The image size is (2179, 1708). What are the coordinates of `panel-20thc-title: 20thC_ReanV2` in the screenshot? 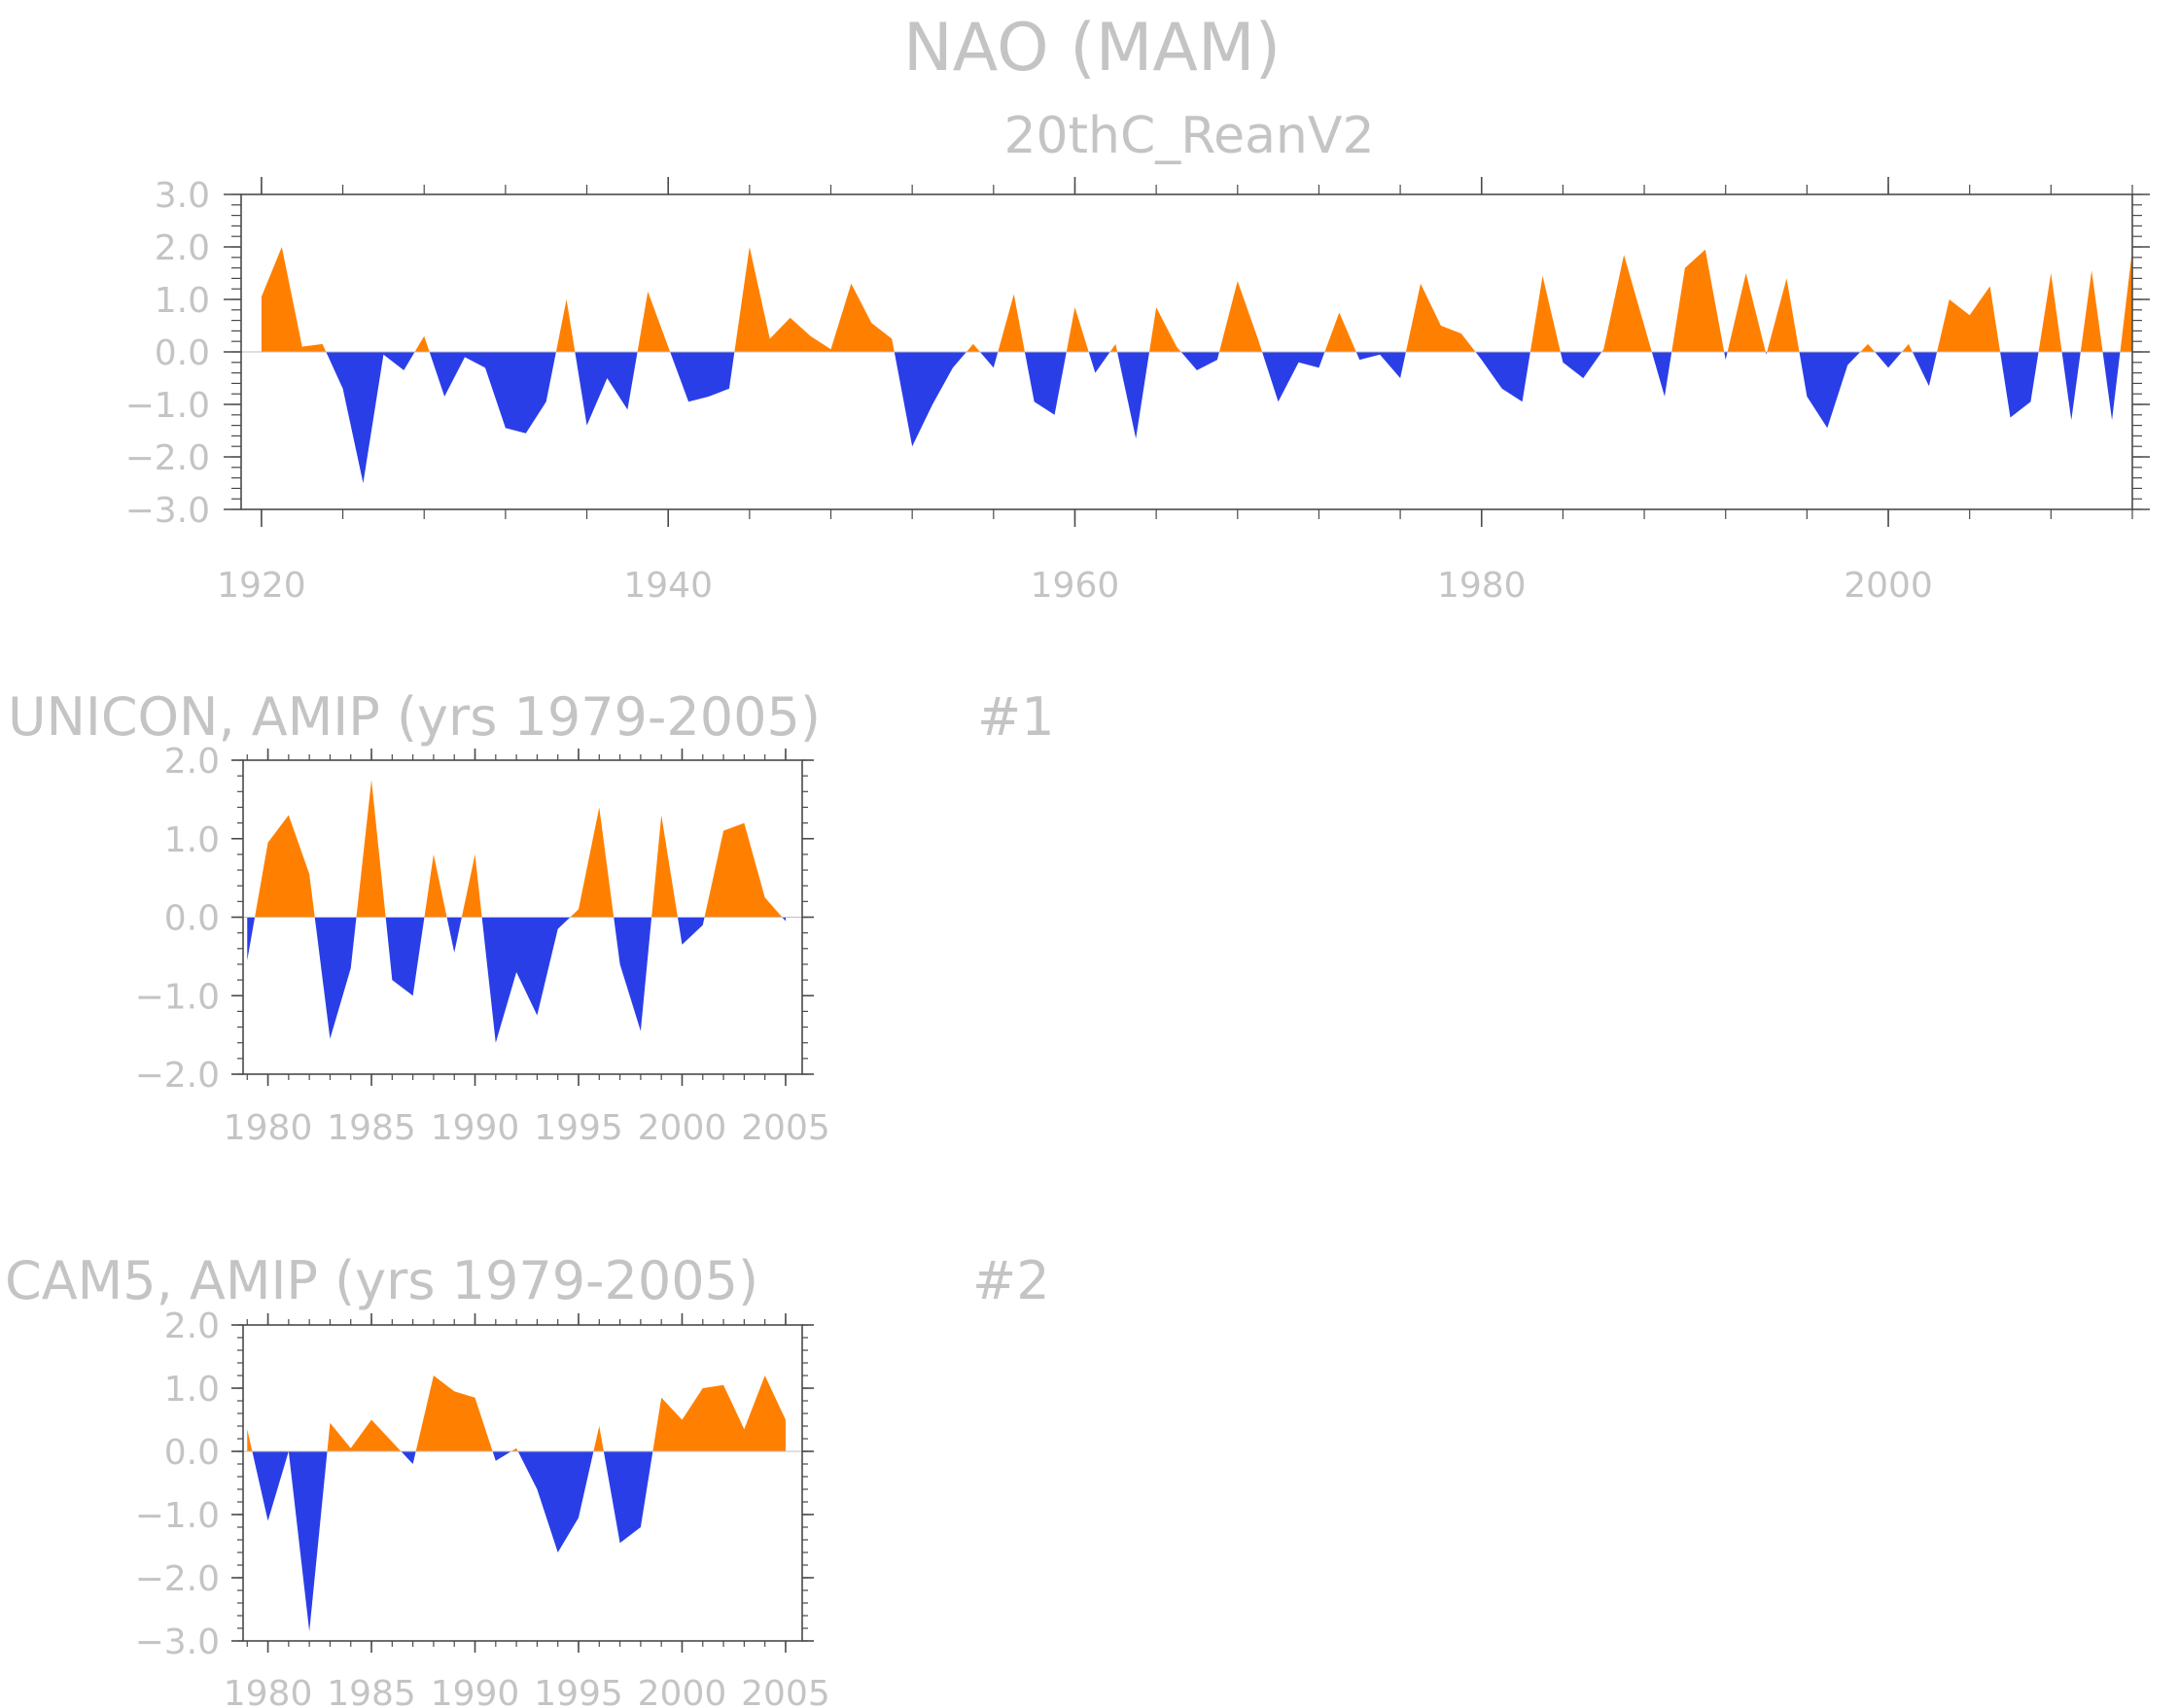 It's located at (1188, 136).